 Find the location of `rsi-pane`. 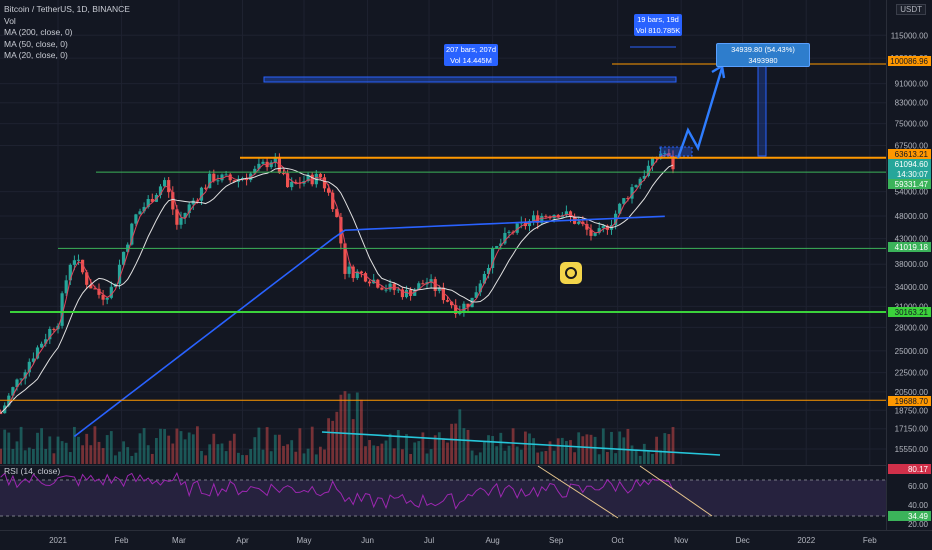

rsi-pane is located at coordinates (443, 494).